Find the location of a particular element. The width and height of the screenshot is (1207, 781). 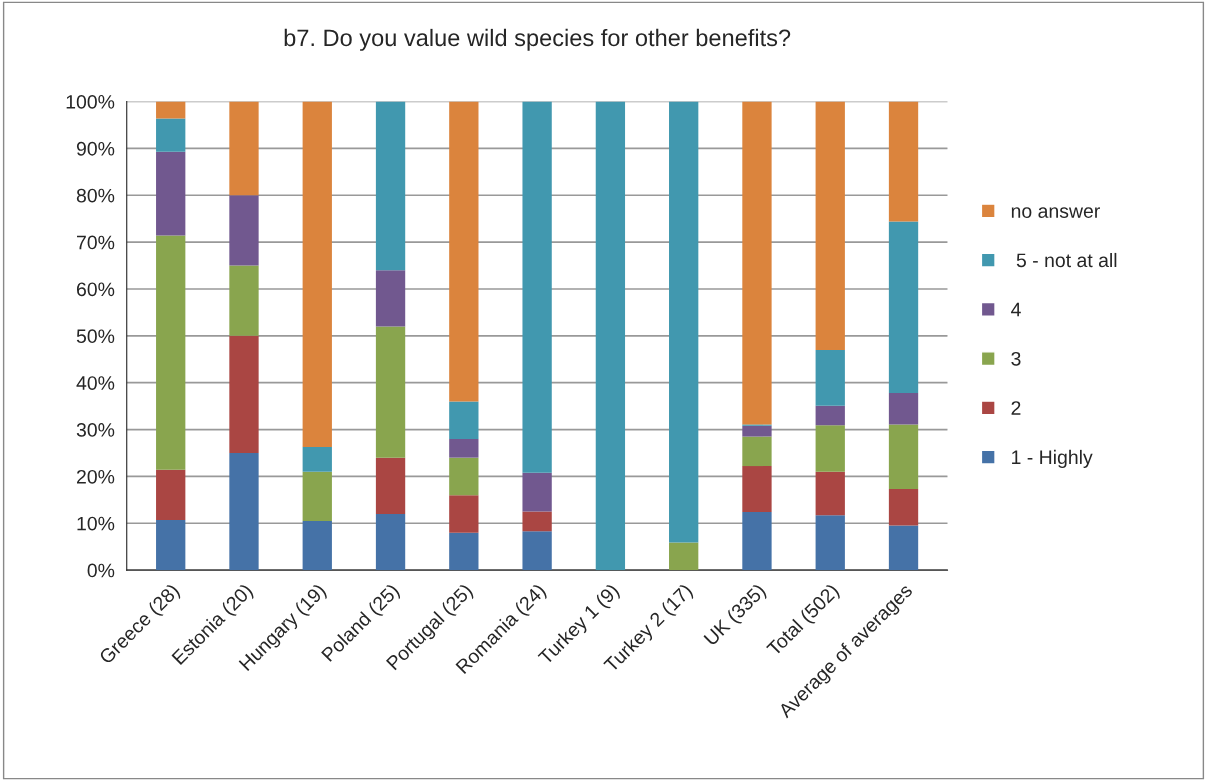

legend-label: no answer is located at coordinates (1055, 212).